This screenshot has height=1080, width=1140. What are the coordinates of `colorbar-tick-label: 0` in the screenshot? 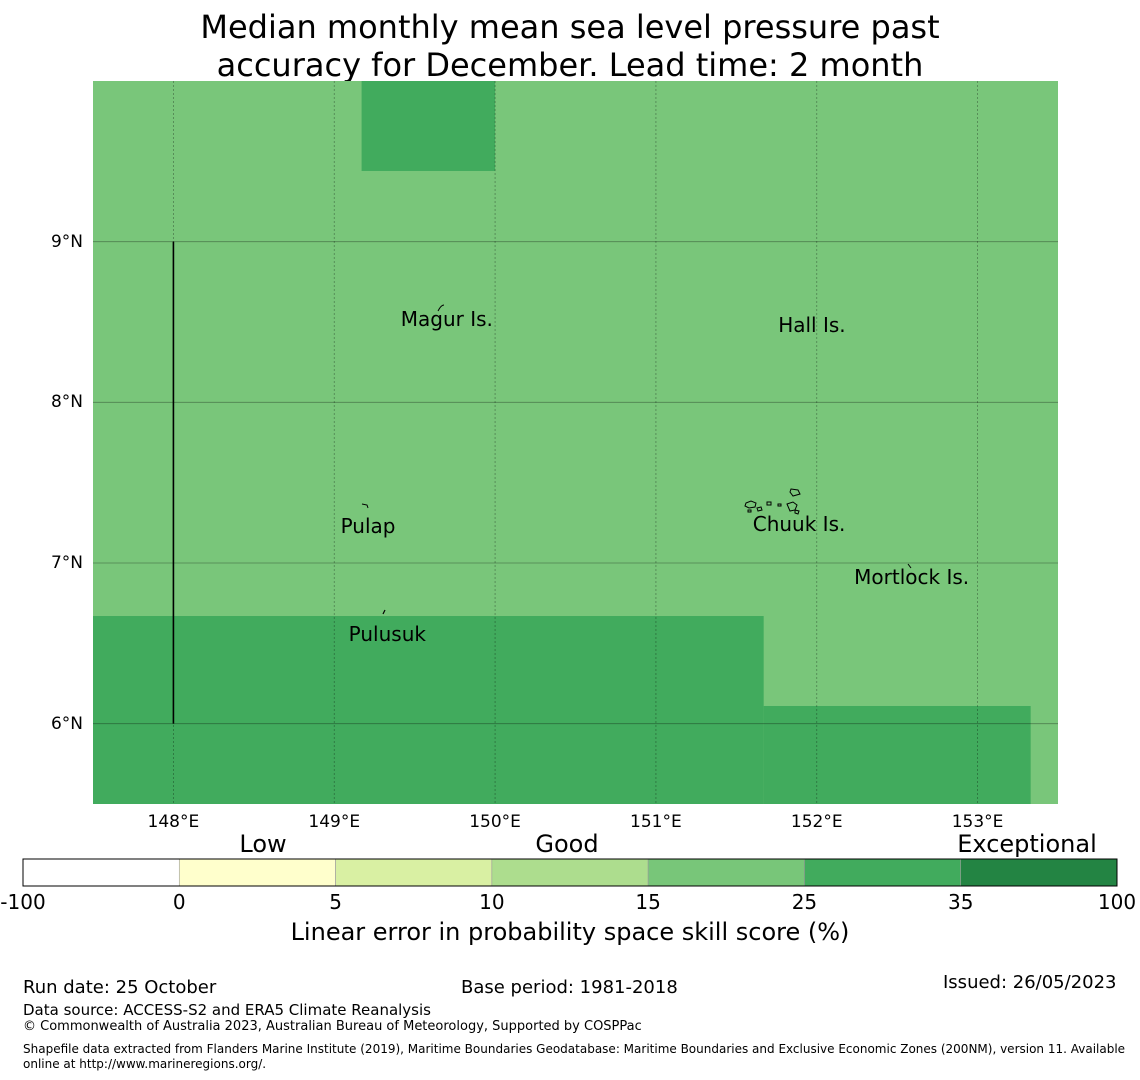 It's located at (179, 902).